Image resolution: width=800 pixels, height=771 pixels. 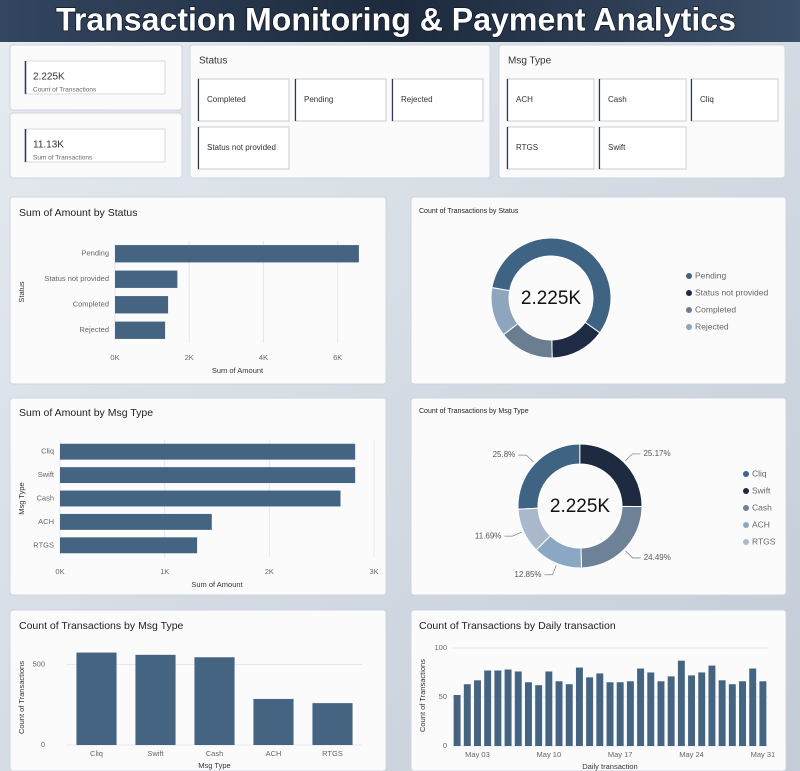 I want to click on slicer-option: ACH, so click(x=524, y=99).